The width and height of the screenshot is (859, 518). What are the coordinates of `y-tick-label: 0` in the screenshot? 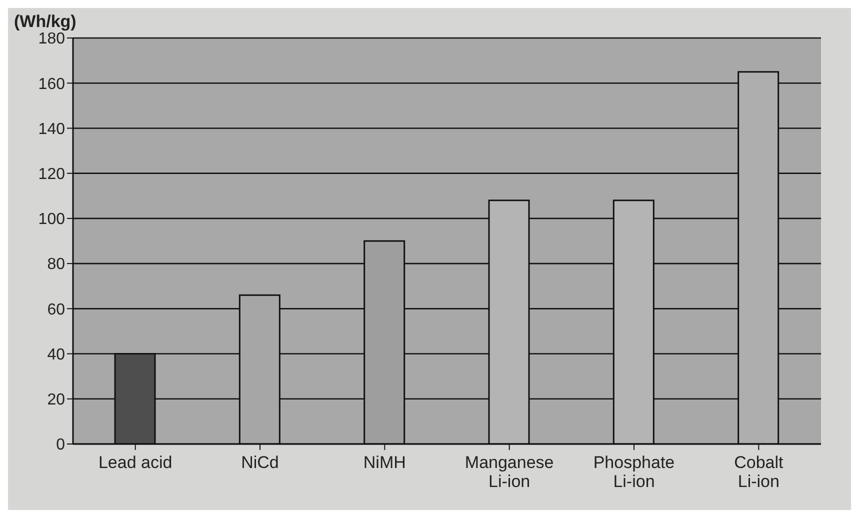 It's located at (61, 445).